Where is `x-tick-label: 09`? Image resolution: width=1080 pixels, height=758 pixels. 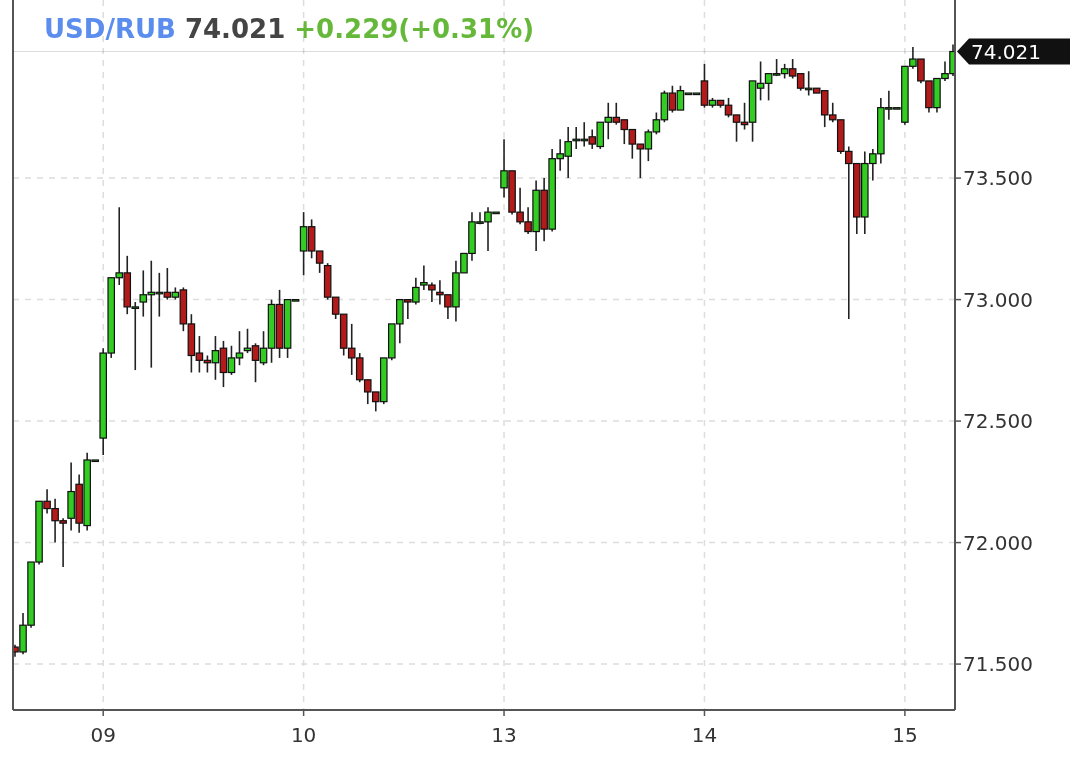
x-tick-label: 09 is located at coordinates (103, 735).